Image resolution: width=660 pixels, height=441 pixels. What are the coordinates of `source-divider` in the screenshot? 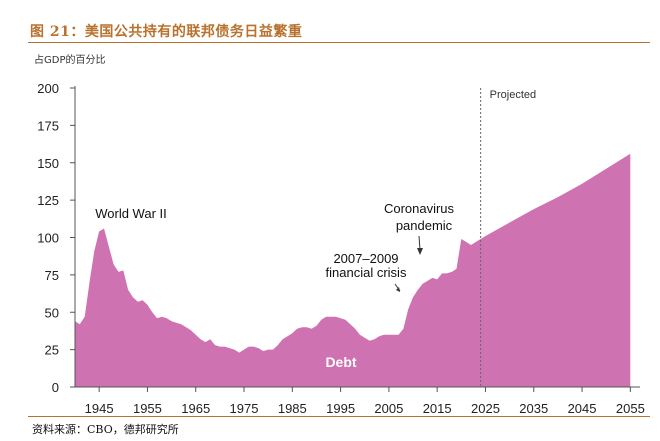 It's located at (339, 416).